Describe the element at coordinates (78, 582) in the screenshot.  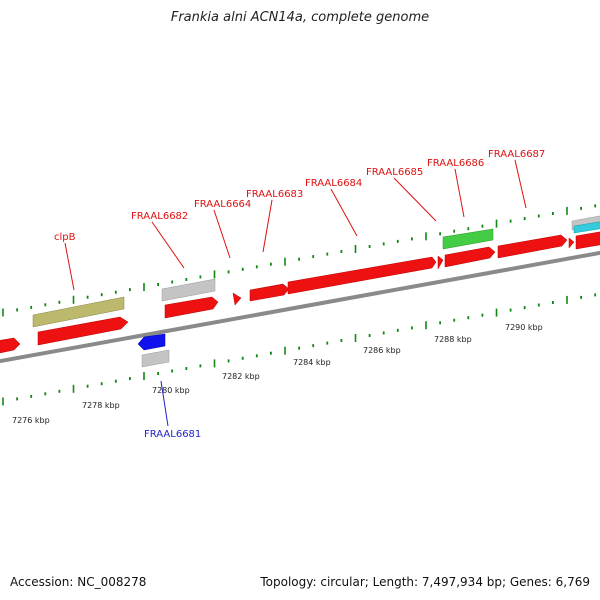
I see `accession-text: Accession: NC_008278` at that location.